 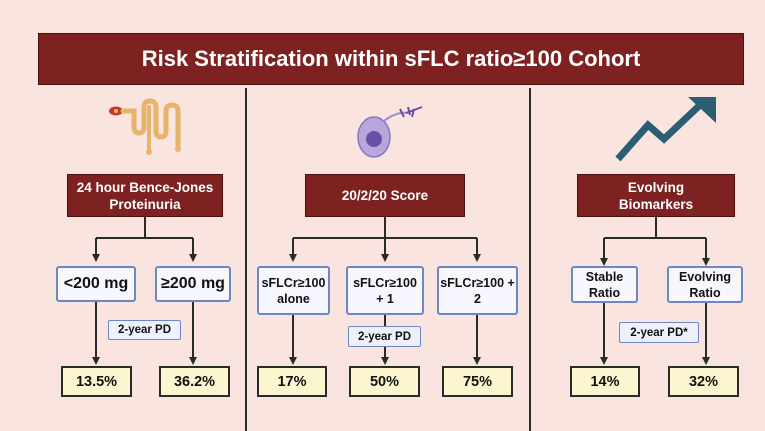 What do you see at coordinates (96, 381) in the screenshot?
I see `result-under-200mg: 13.5%` at bounding box center [96, 381].